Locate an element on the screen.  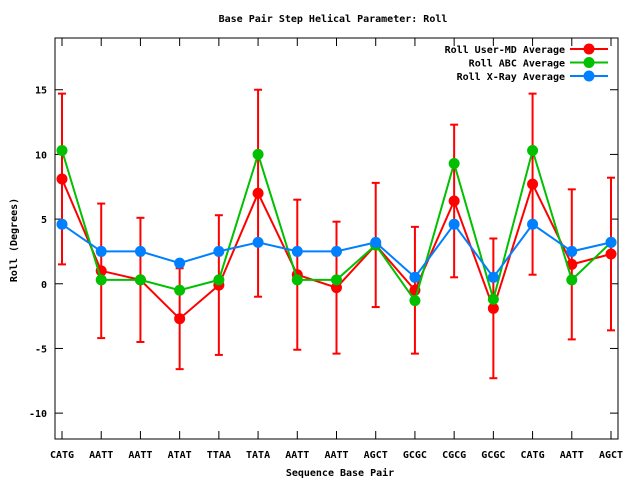
y-tick-label: -5 is located at coordinates (41, 349).